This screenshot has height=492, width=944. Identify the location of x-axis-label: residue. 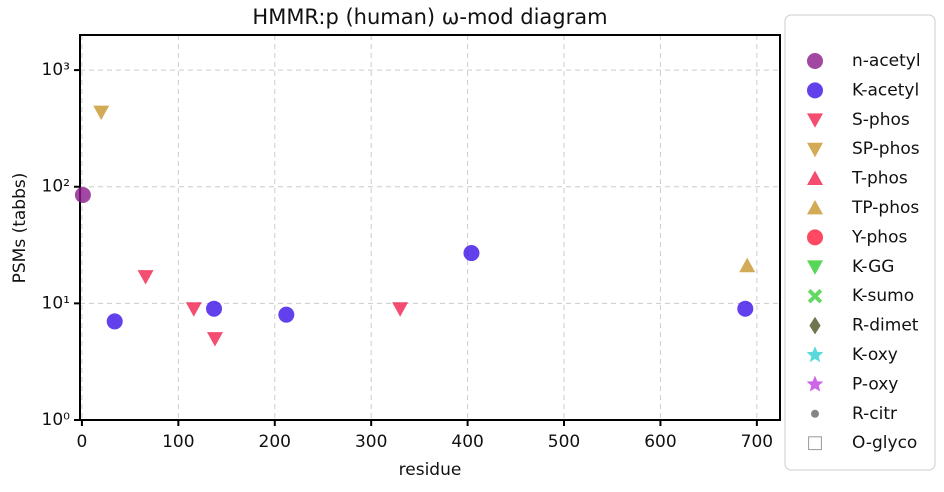
(430, 470).